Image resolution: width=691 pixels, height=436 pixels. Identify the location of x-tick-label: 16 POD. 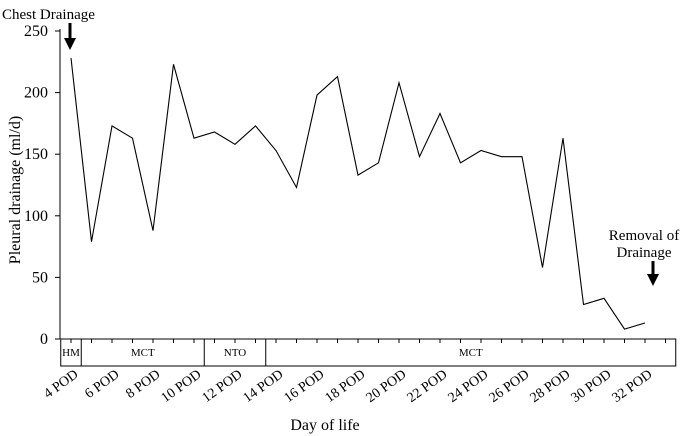
(305, 386).